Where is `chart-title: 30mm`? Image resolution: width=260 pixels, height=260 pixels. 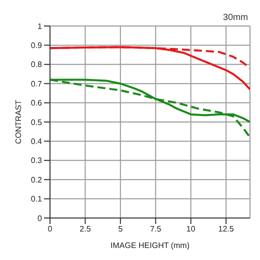 chart-title: 30mm is located at coordinates (235, 17).